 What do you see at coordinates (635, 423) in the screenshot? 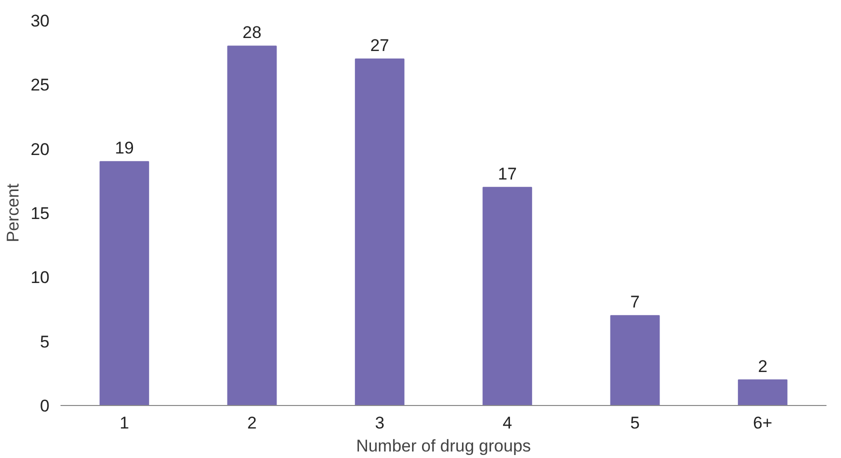
I see `x-tick-label: 5` at bounding box center [635, 423].